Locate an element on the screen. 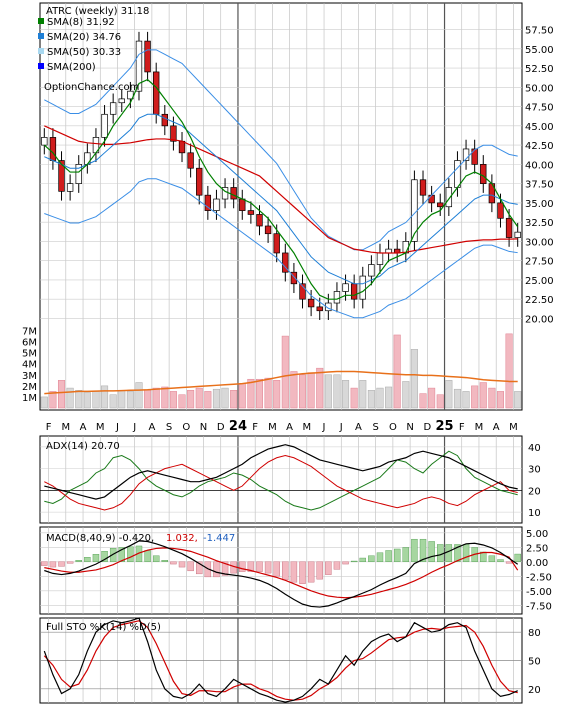  plus-di-line is located at coordinates (281, 480).